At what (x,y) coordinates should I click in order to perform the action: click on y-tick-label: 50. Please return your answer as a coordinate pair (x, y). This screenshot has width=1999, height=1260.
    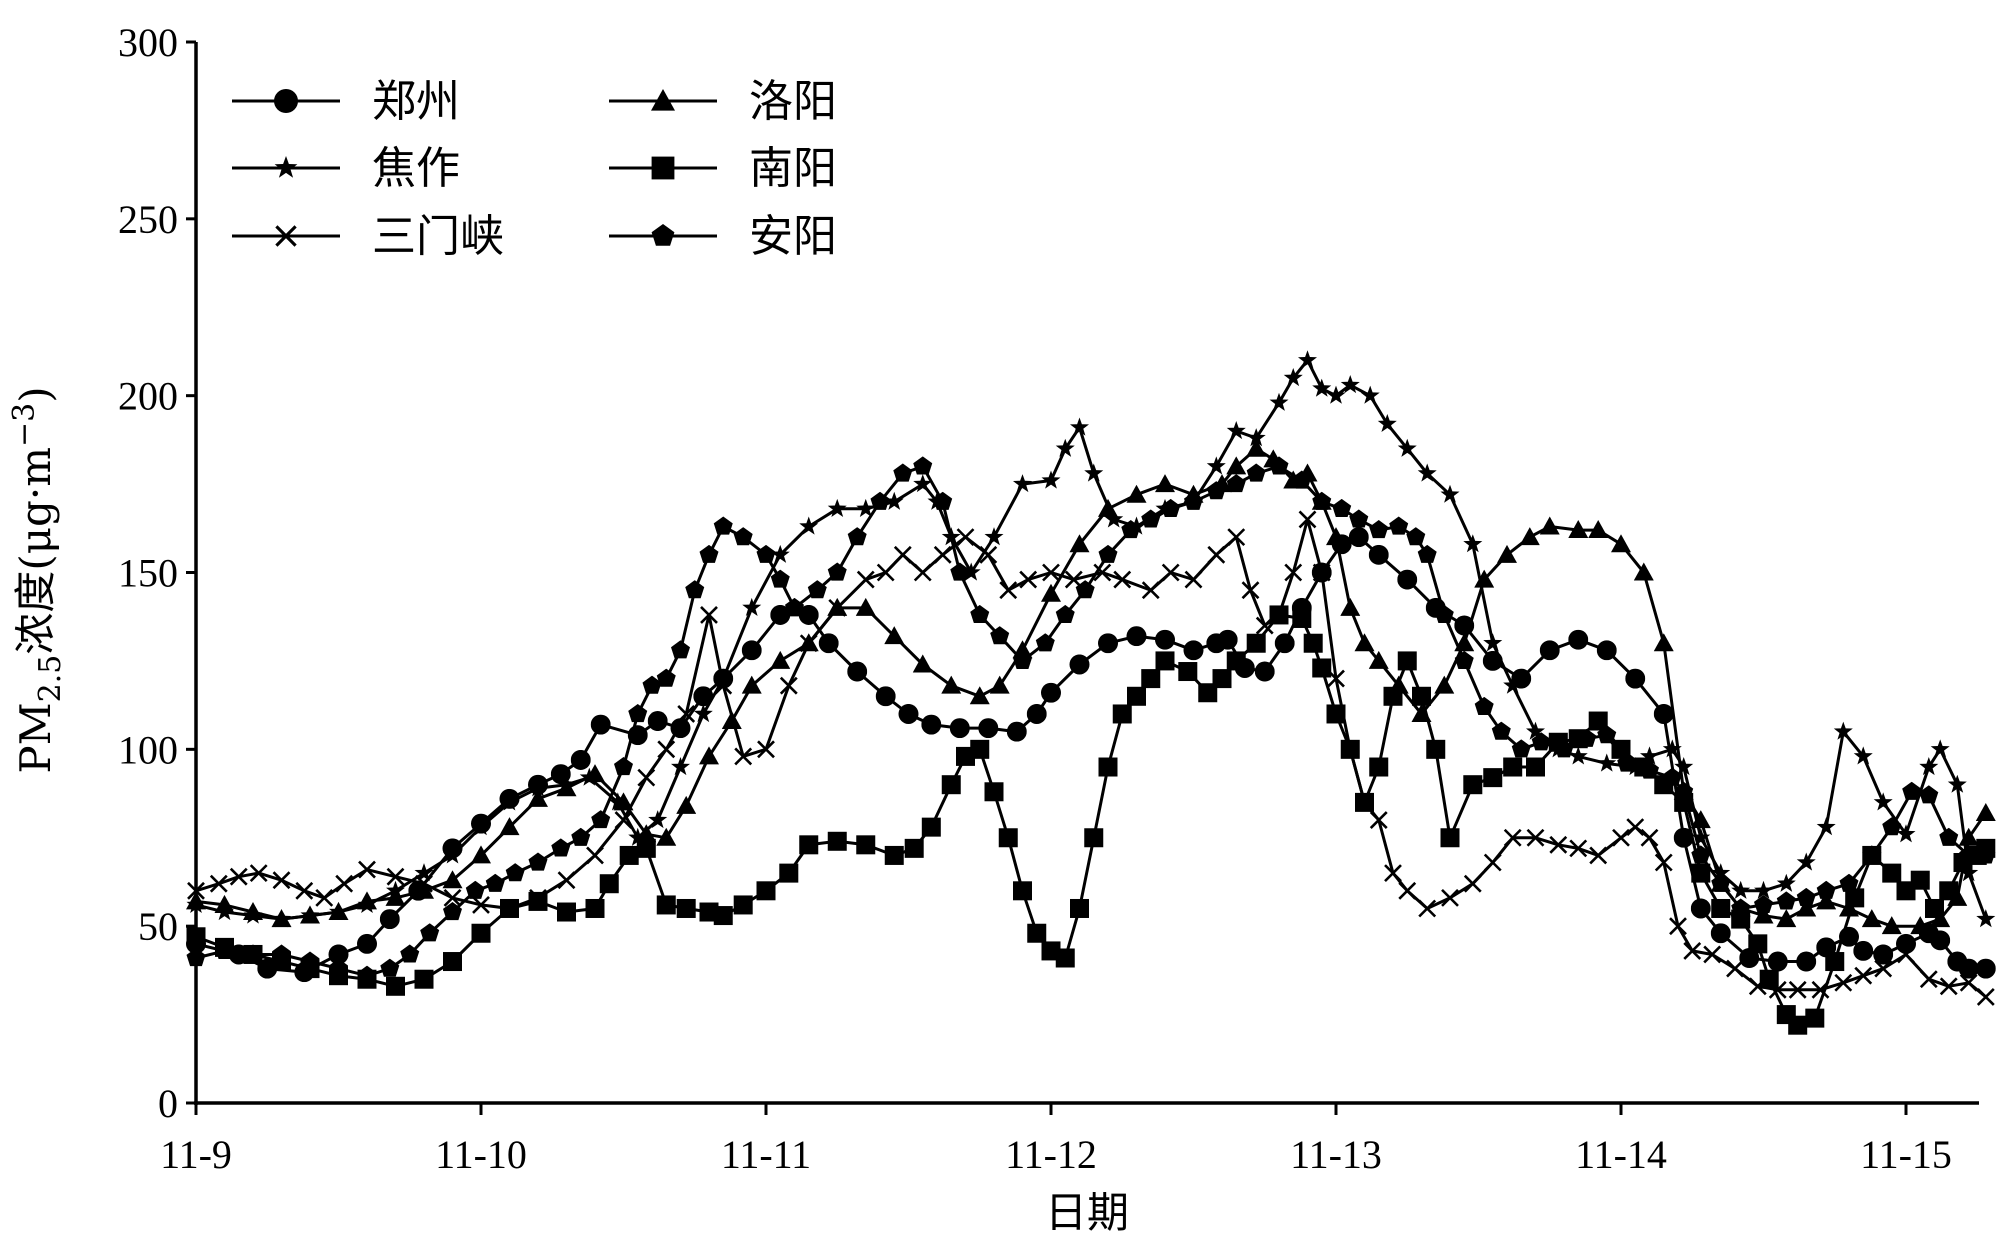
    Looking at the image, I should click on (158, 926).